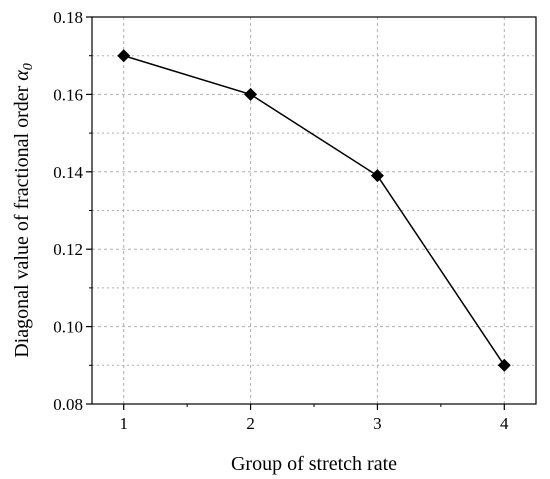 The image size is (550, 479). I want to click on y-axis-title-text: Diagonal value of fractional order, so click(22, 219).